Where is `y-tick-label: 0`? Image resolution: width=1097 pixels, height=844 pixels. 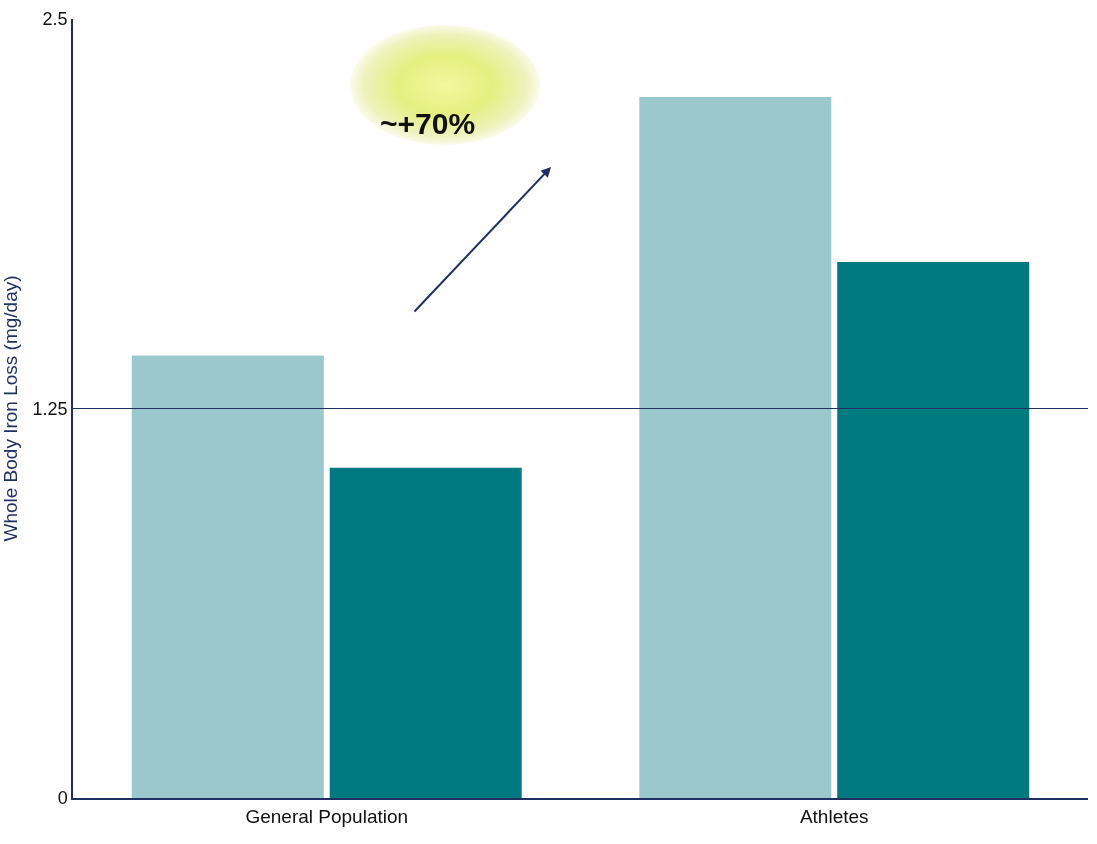 y-tick-label: 0 is located at coordinates (62, 798).